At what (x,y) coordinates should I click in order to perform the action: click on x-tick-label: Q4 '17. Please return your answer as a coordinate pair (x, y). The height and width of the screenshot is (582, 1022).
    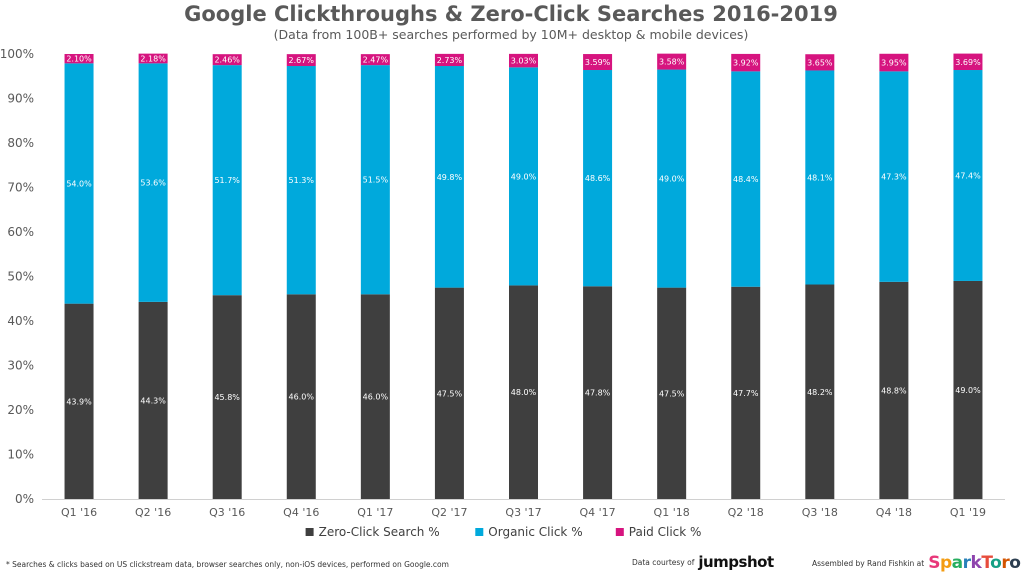
    Looking at the image, I should click on (597, 512).